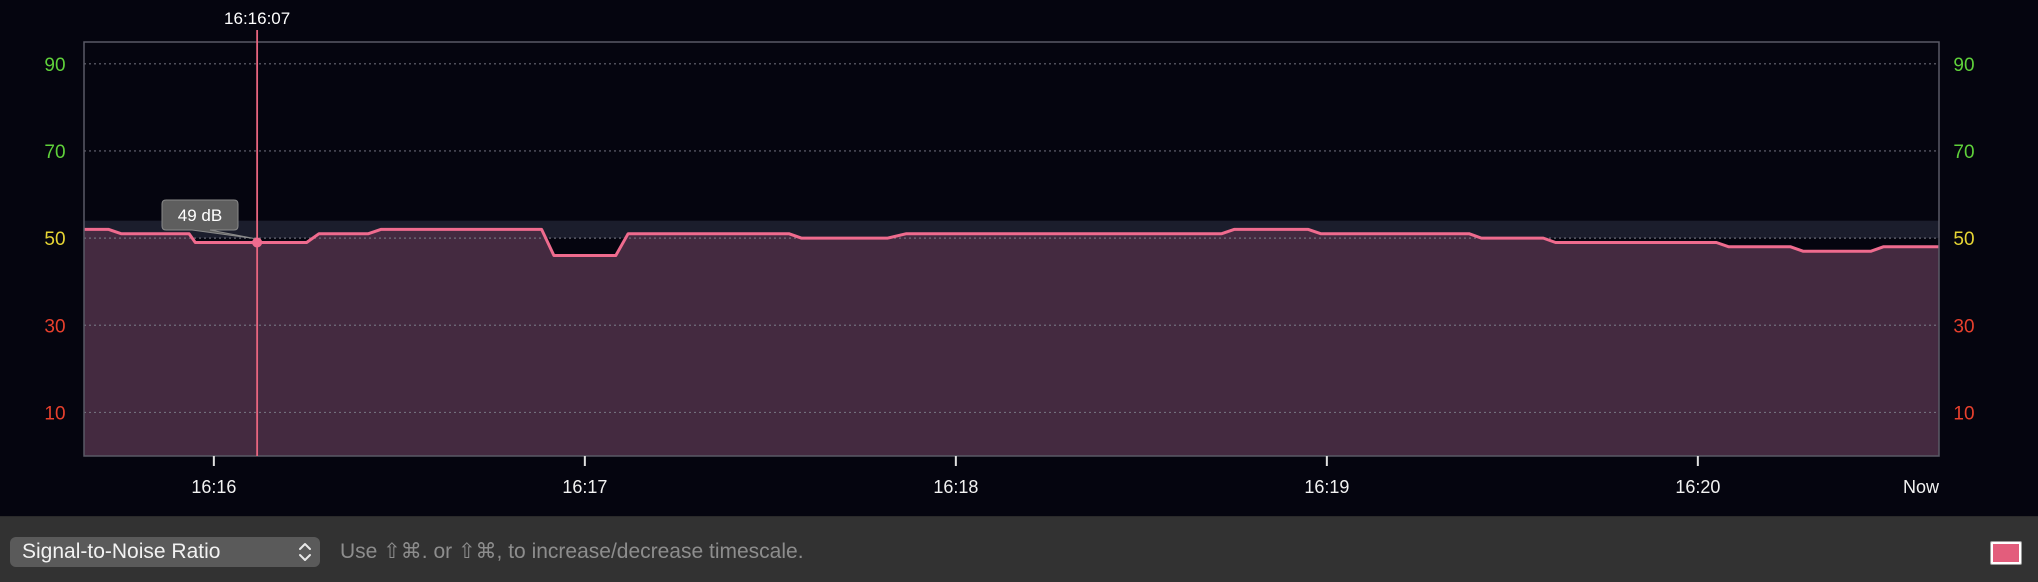  I want to click on stepper-chevrons-icon, so click(305, 552).